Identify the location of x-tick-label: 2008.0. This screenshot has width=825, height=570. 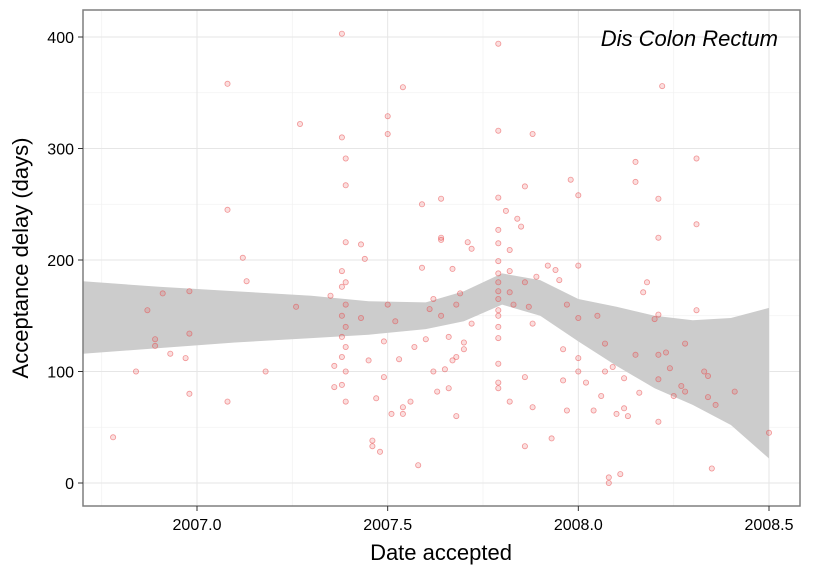
(578, 525).